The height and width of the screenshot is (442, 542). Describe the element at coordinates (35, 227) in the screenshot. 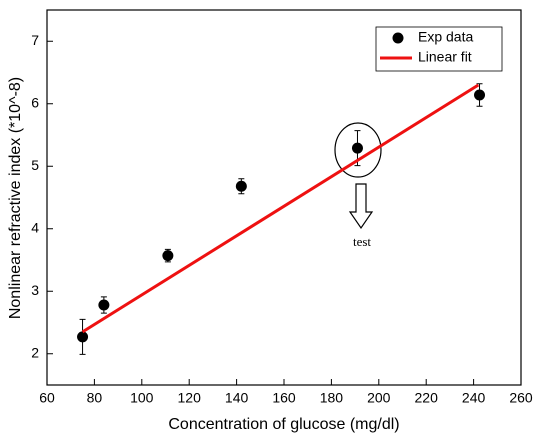

I see `y-tick-label: 4` at that location.